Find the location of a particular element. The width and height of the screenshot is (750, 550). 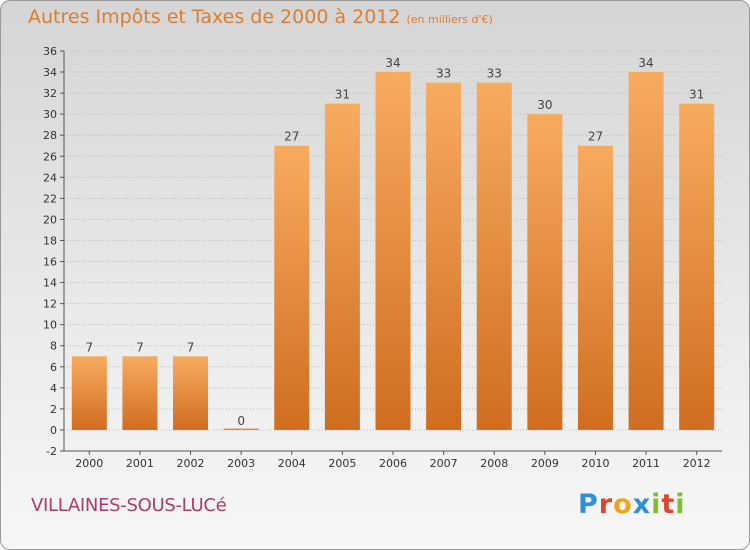

y-tick-label: 14 is located at coordinates (50, 283).